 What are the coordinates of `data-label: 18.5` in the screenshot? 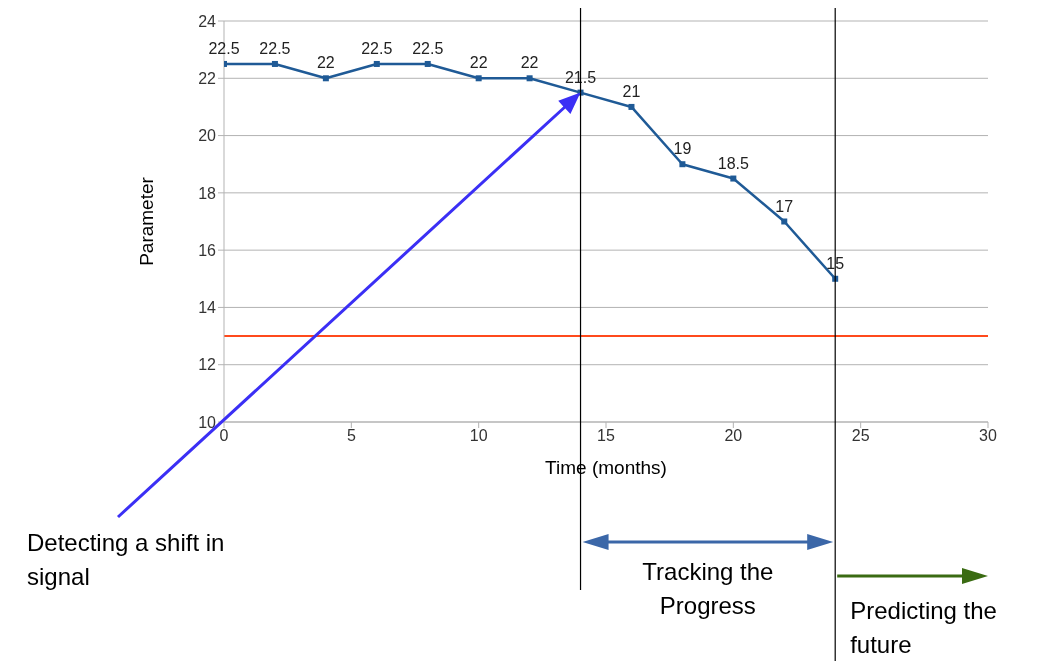 It's located at (733, 163).